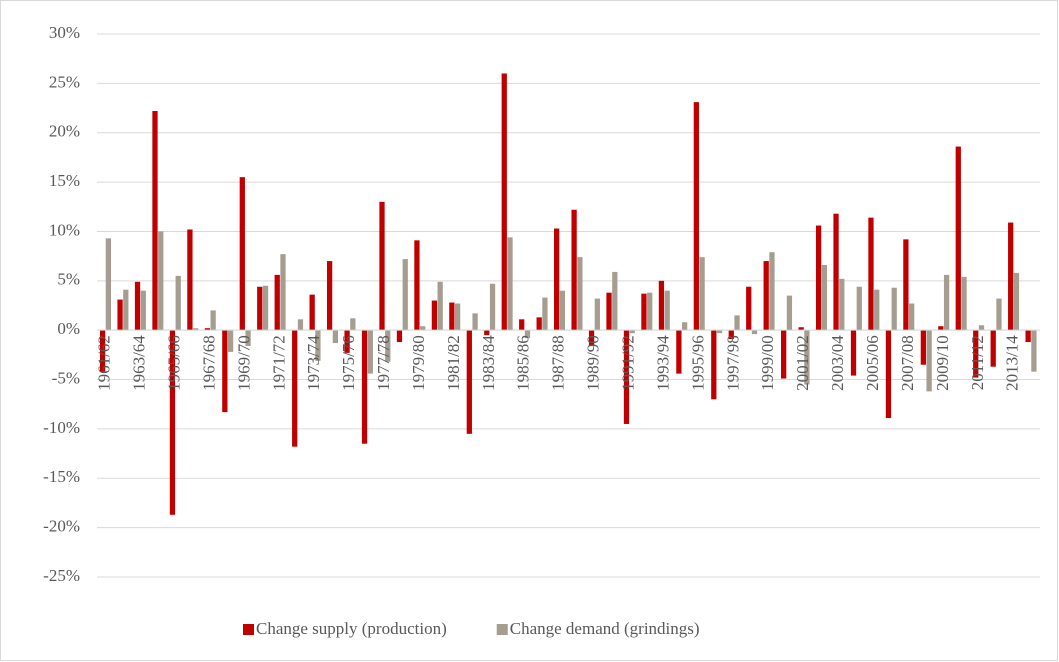 The height and width of the screenshot is (662, 1059). Describe the element at coordinates (243, 363) in the screenshot. I see `x-tick-label: 1969/70` at that location.